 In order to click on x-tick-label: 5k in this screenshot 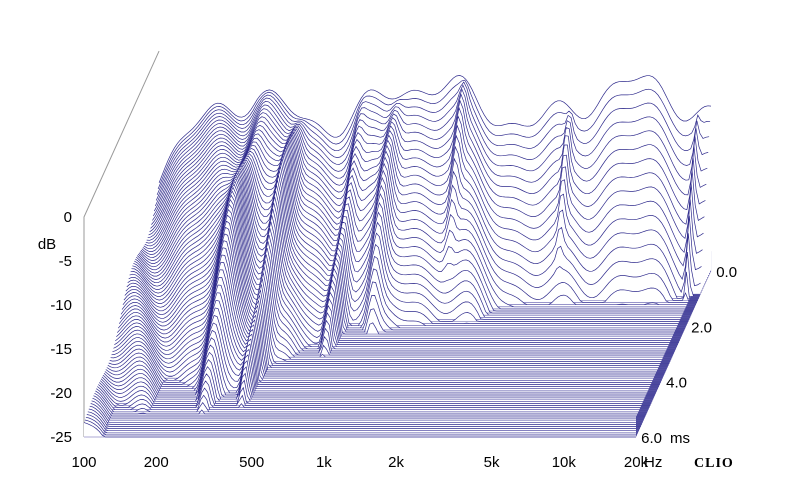, I will do `click(492, 462)`.